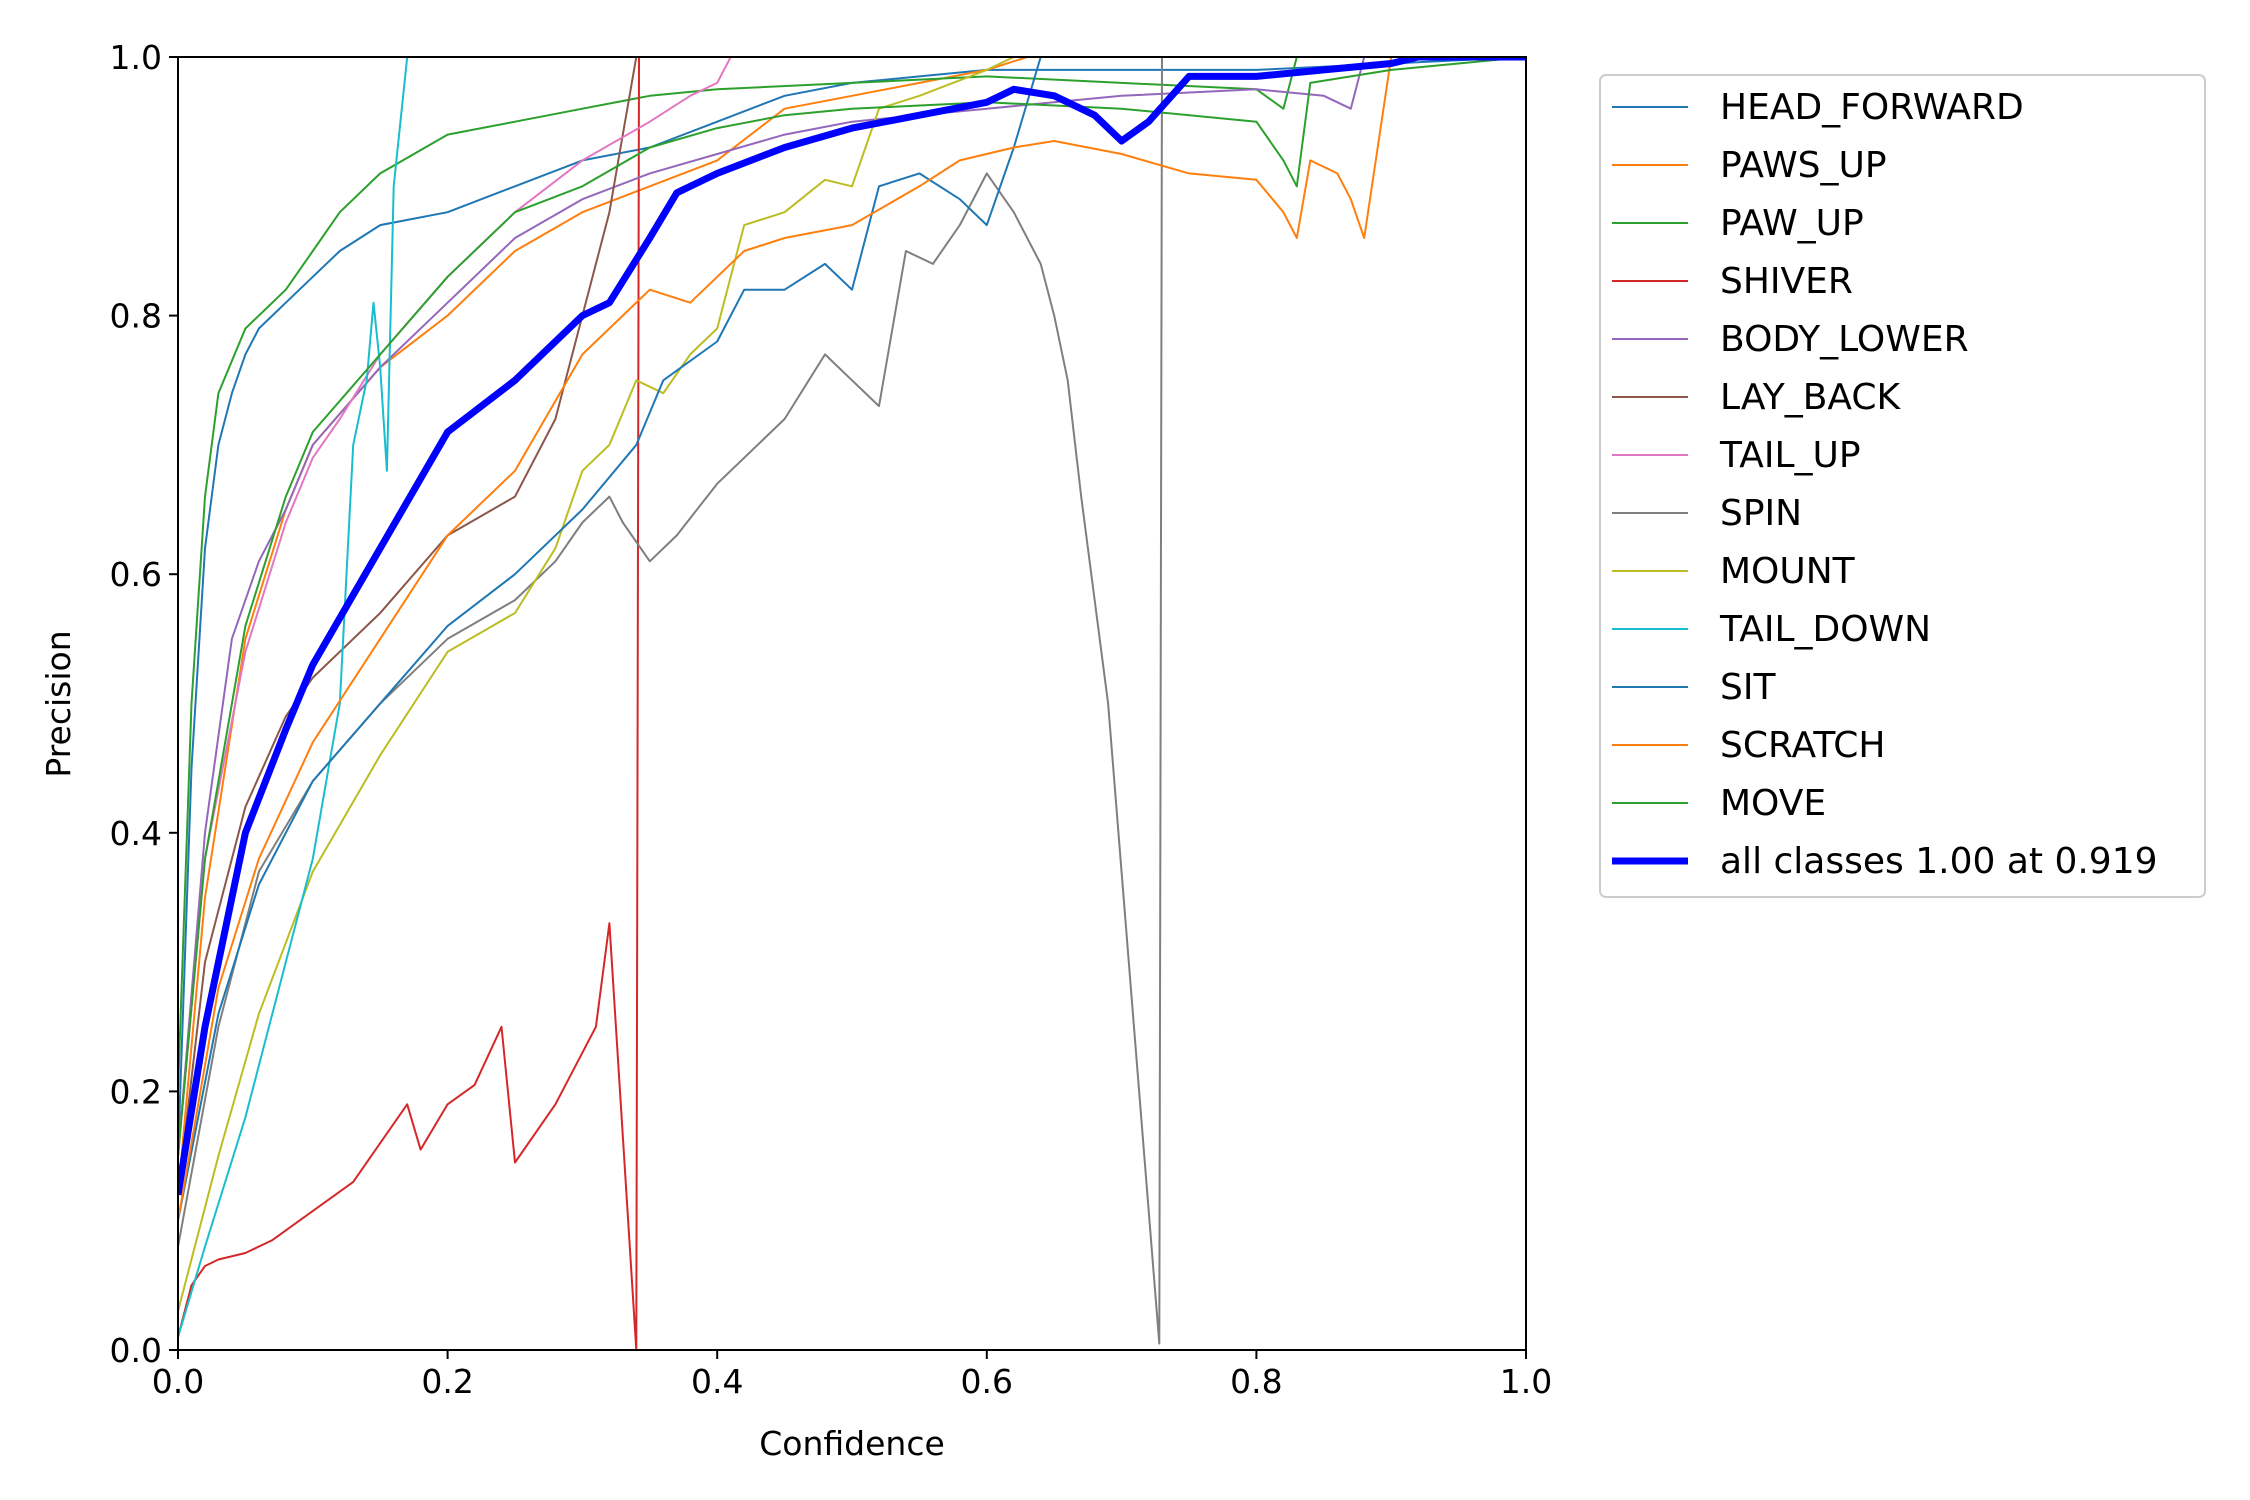 The width and height of the screenshot is (2250, 1500). I want to click on y-axis: 0.0 0.2 0.4 0.6 0.8 1.0, so click(144, 704).